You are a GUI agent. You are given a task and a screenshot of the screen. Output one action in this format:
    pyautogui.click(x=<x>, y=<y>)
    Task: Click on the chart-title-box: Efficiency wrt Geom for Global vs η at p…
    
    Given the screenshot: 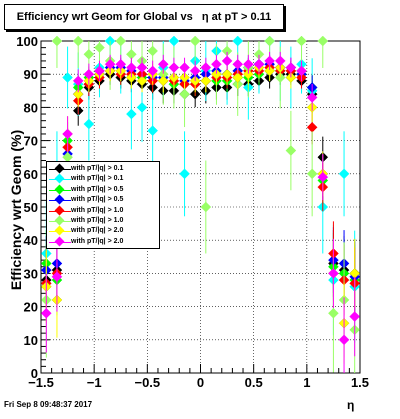 What is the action you would take?
    pyautogui.click(x=144, y=17)
    